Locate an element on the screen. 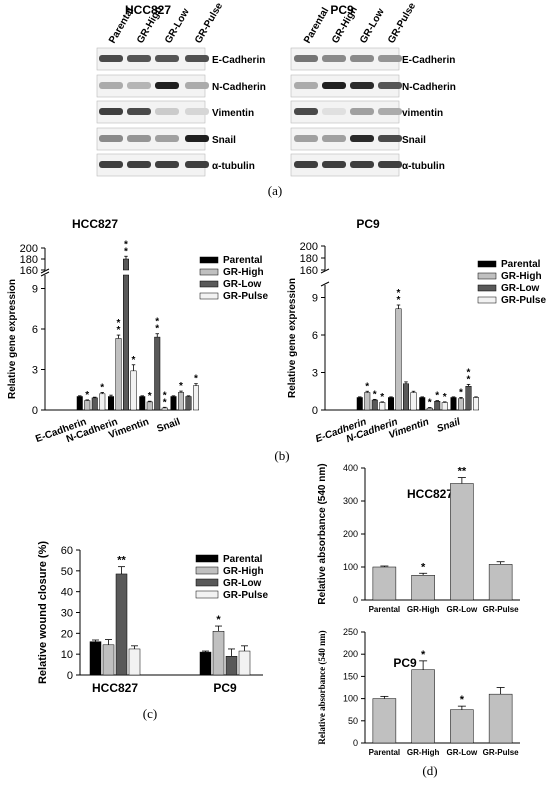 The width and height of the screenshot is (550, 790). category-label: GR-Low is located at coordinates (462, 752).